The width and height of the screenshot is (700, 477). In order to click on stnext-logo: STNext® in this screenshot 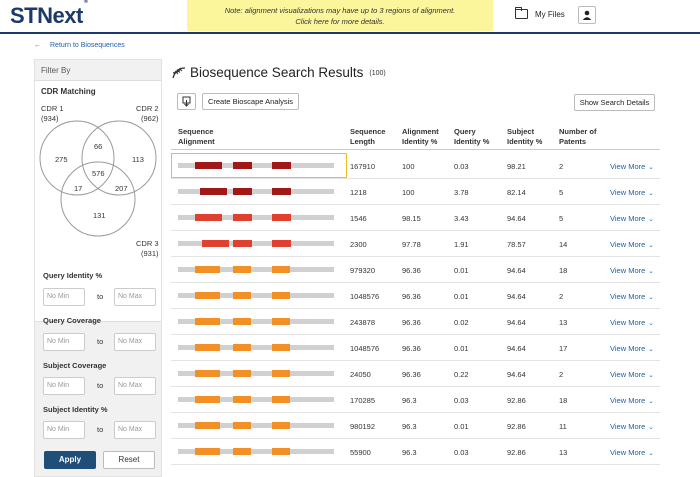, I will do `click(49, 14)`.